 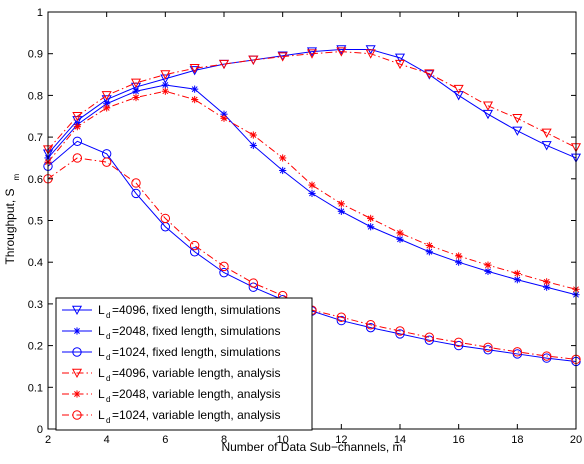 I want to click on y-axis-title: Throughput, S, so click(x=10, y=226).